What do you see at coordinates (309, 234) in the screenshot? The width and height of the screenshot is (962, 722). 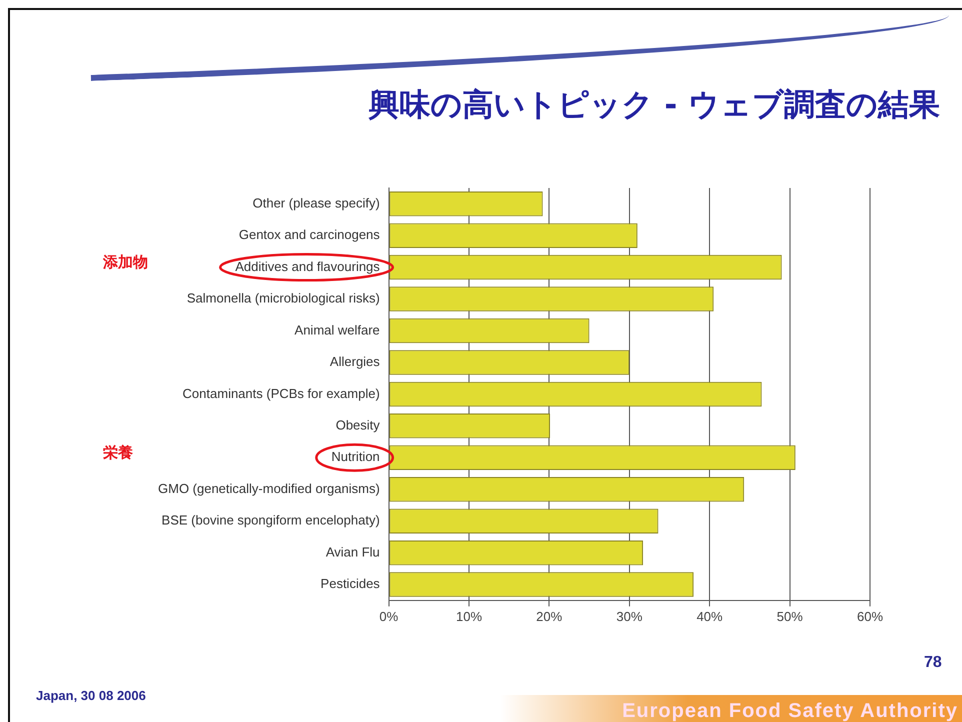 I see `y-tick-label: Gentox and carcinogens` at bounding box center [309, 234].